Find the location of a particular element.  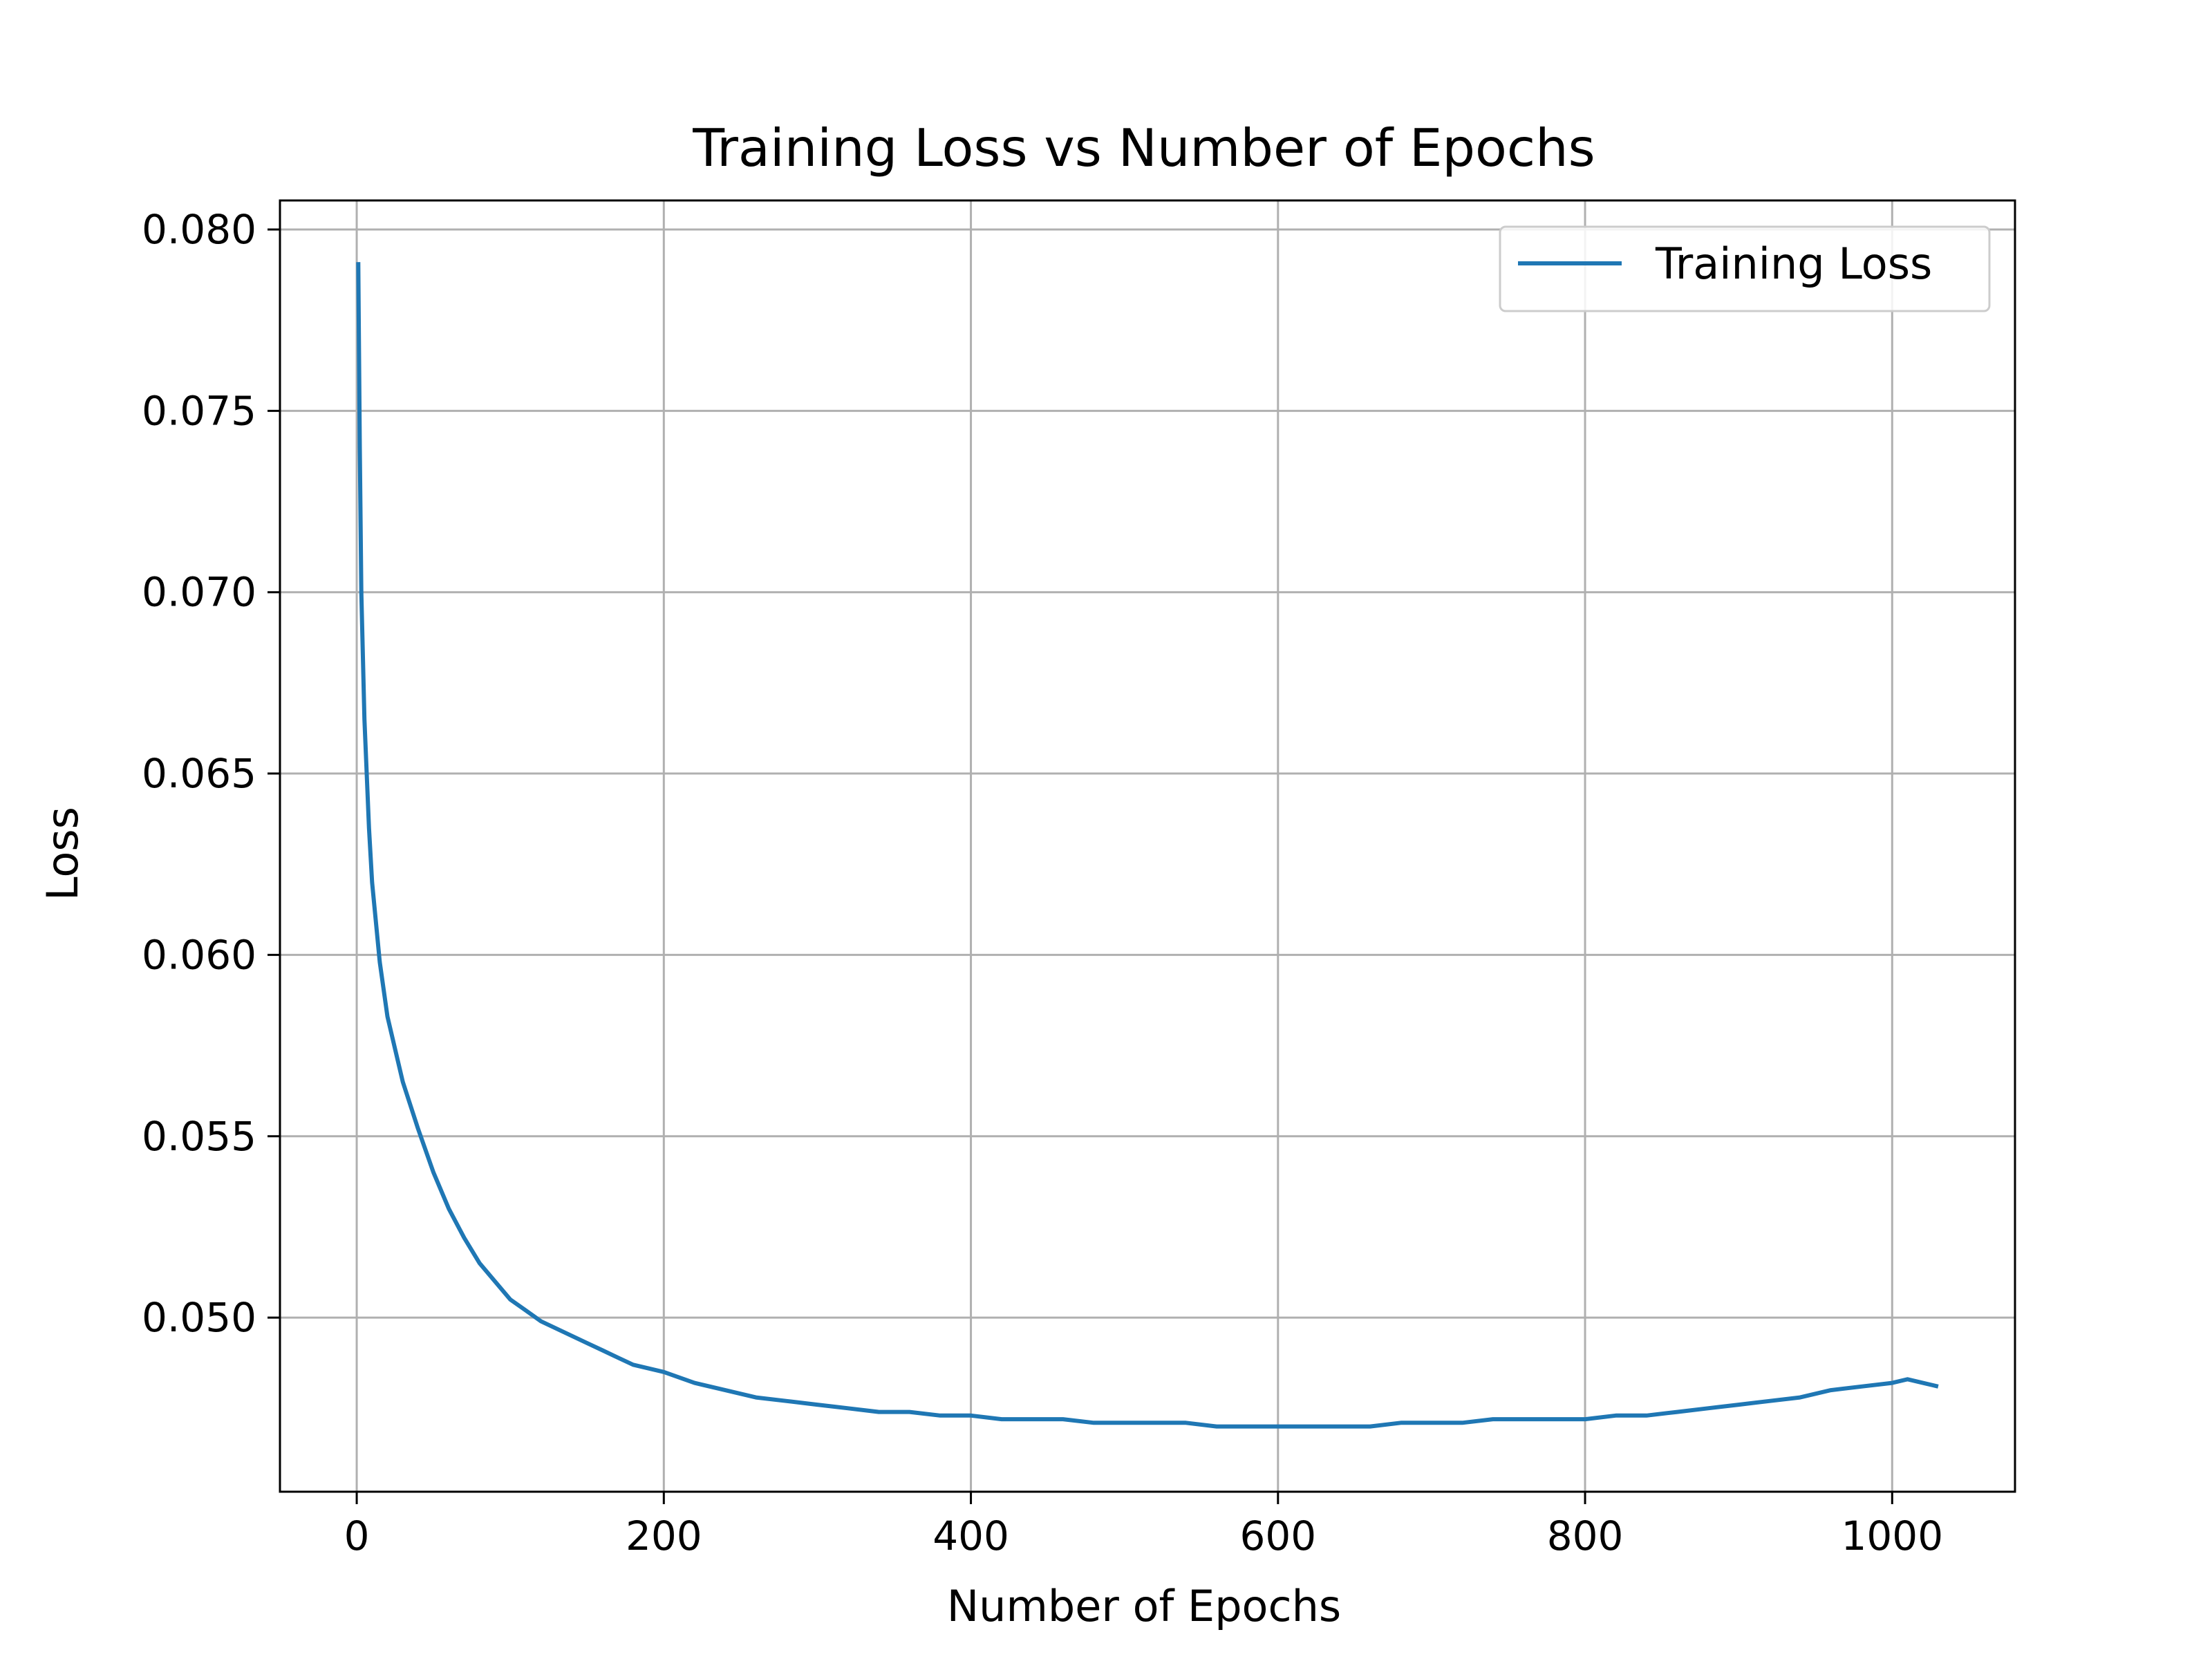

x-axis: 0 200 400 600 800 1000 is located at coordinates (1143, 1525).